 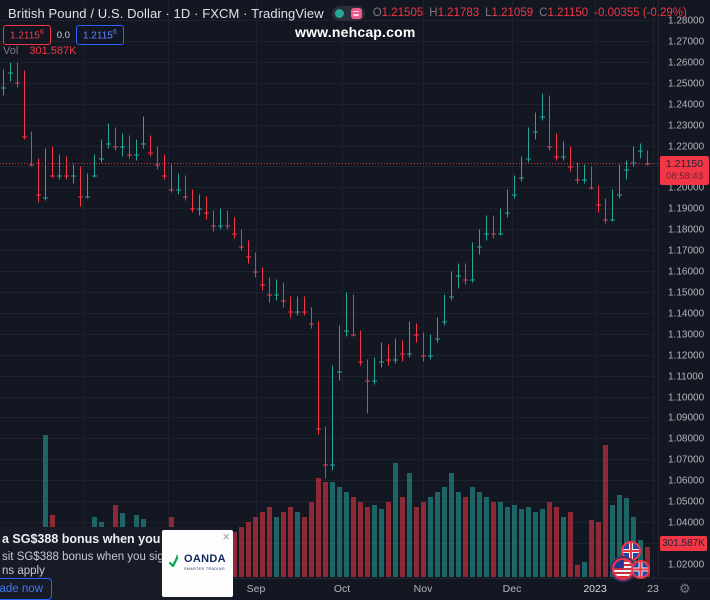 I want to click on close-value: 1.21150, so click(x=568, y=13).